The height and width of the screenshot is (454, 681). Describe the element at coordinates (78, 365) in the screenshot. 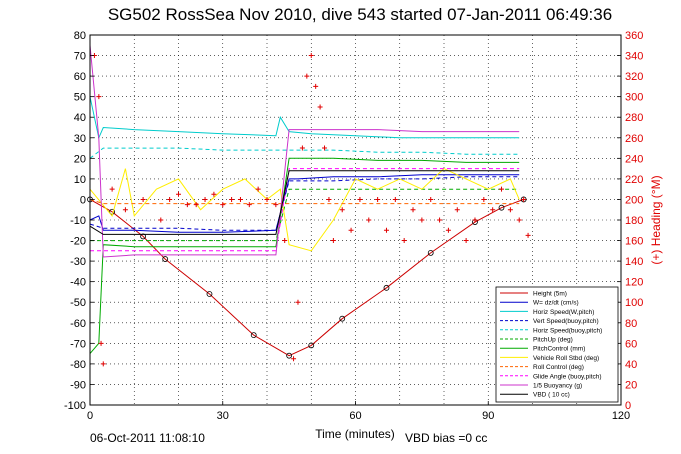

I see `y-tick-label: -80` at that location.